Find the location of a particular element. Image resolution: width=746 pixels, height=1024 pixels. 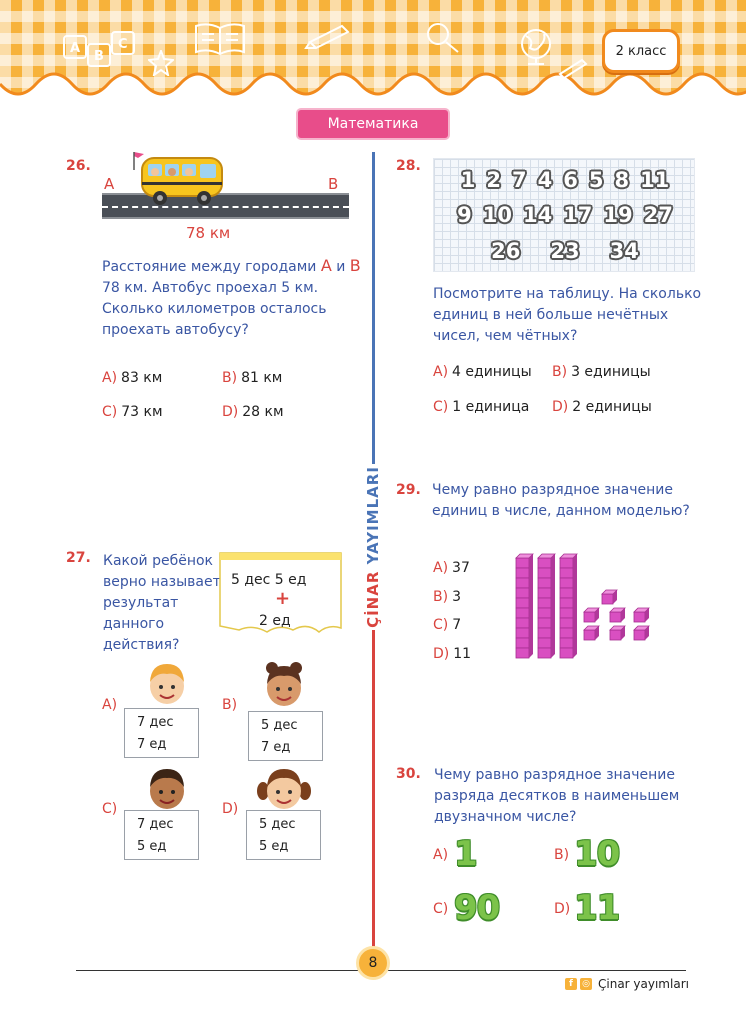

q29-option-b: B) 3 is located at coordinates (447, 597).